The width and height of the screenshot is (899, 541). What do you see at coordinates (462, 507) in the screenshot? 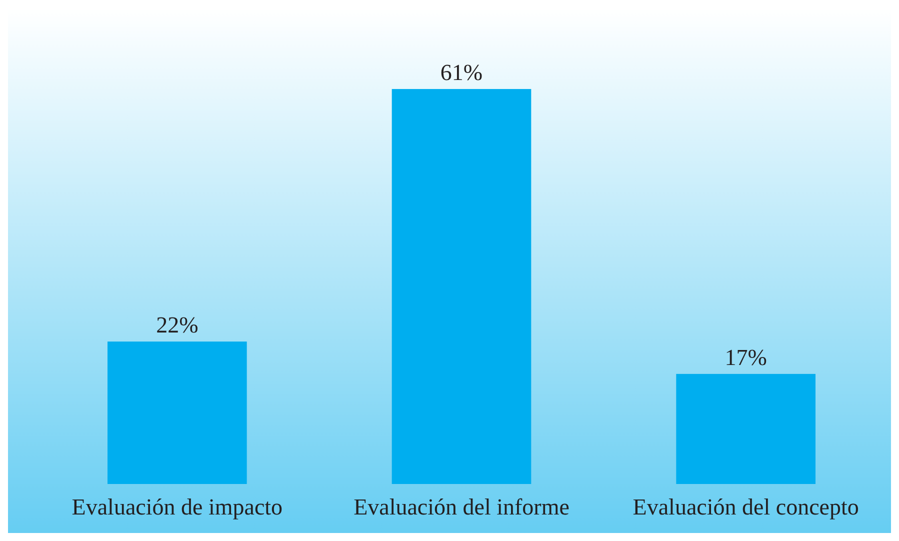
I see `x-tick-label: Evaluación del informe` at bounding box center [462, 507].